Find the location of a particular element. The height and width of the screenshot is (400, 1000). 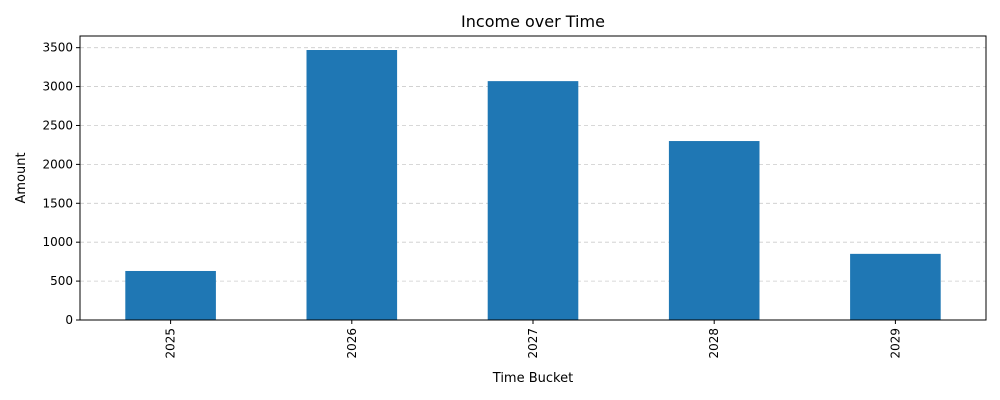

x-tick-label: 2025 is located at coordinates (171, 343).